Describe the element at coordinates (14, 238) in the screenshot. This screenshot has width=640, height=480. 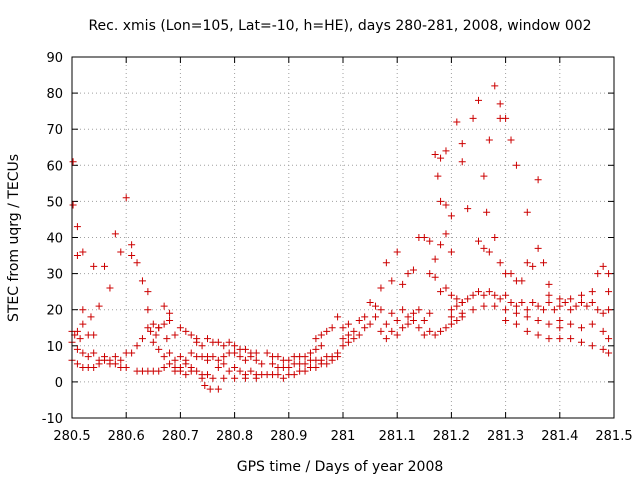
I see `y-axis-label: STEC from uqrg / TECUs` at that location.